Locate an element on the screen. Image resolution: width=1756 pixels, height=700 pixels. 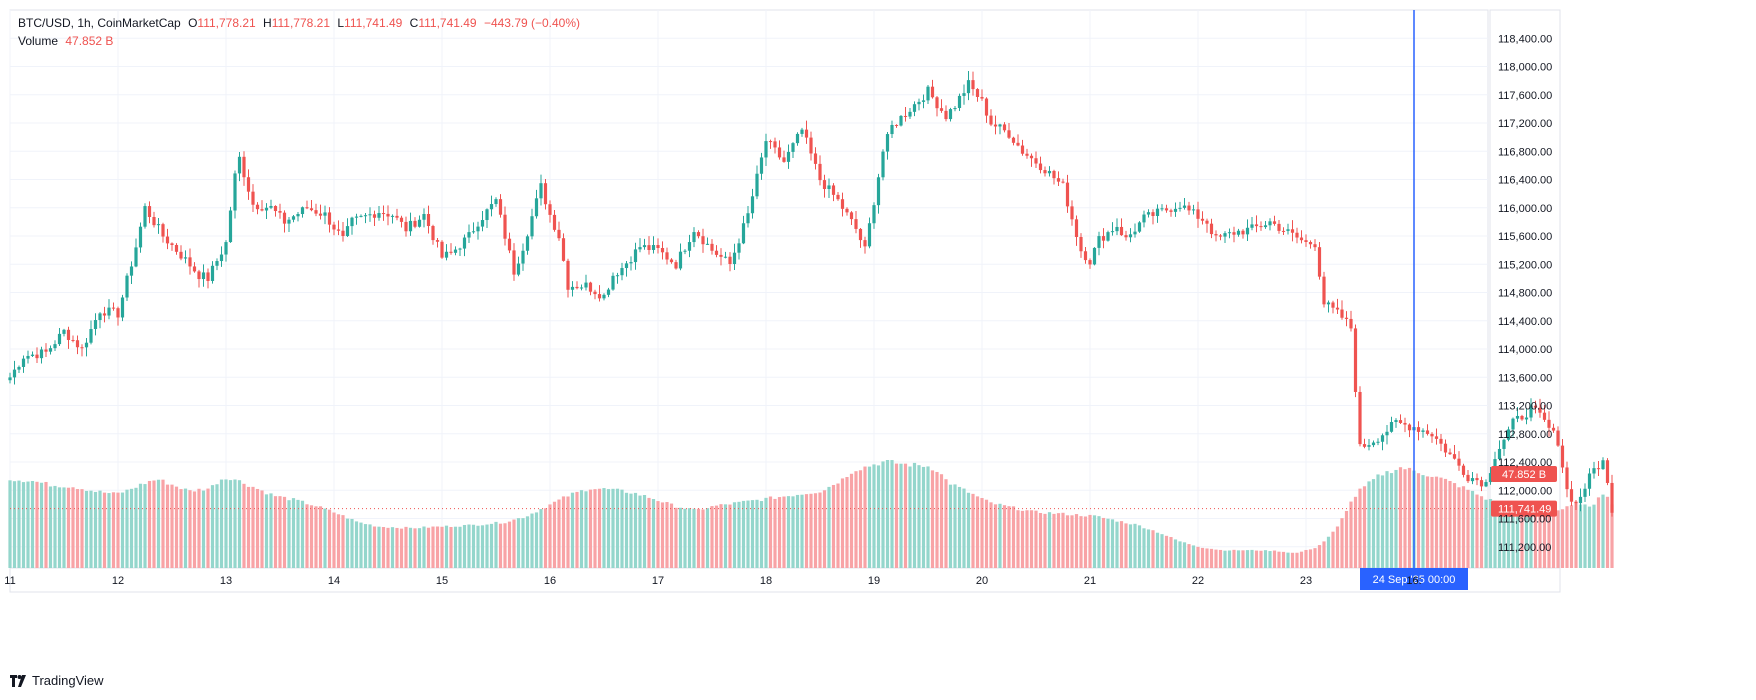
price-tick-label: 112,400.00 is located at coordinates (1525, 463).